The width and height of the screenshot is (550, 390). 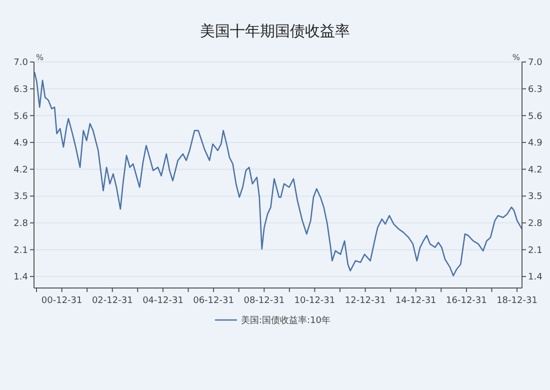 I want to click on legend-label: 美国:国债收益率:10年, so click(x=286, y=320).